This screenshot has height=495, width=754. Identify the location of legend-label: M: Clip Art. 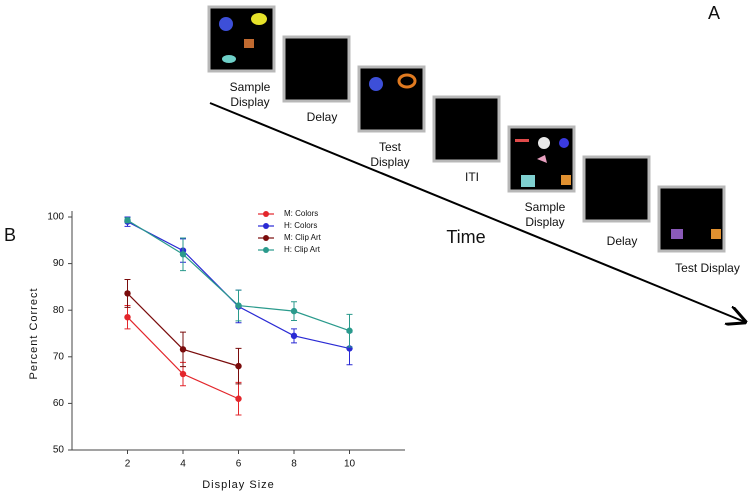
(303, 237).